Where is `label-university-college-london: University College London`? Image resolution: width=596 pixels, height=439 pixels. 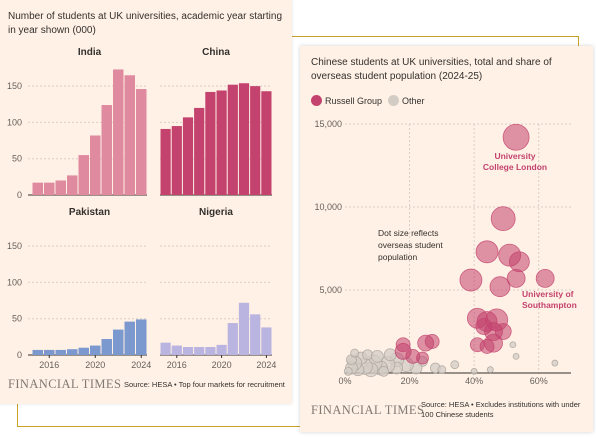
label-university-college-london: University College London is located at coordinates (515, 161).